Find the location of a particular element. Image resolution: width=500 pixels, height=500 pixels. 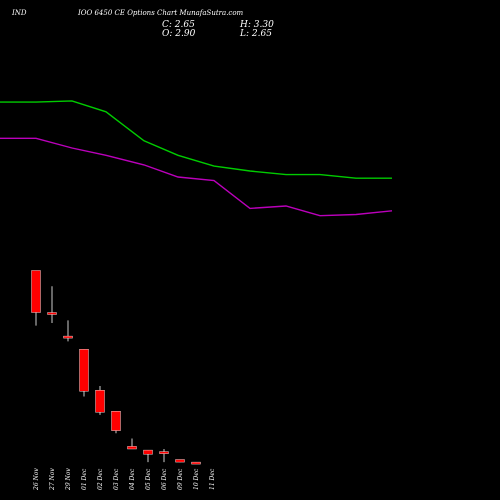

x-tick-label: 29 Nov is located at coordinates (68, 479).